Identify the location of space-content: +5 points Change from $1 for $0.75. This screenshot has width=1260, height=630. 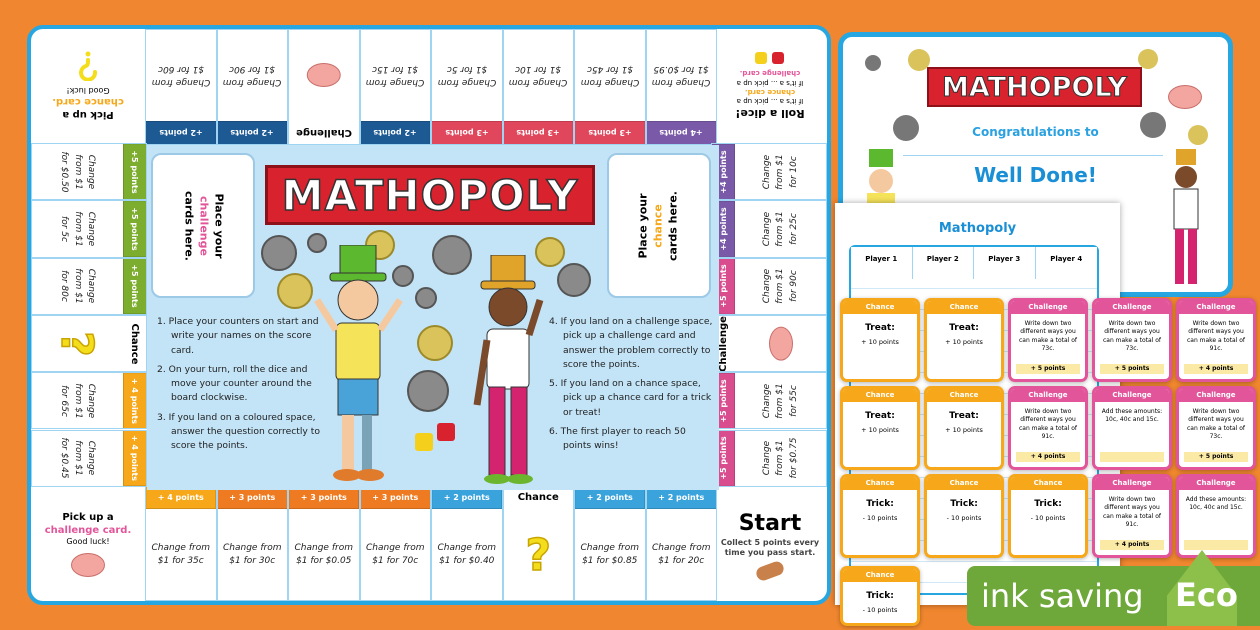
(769, 458).